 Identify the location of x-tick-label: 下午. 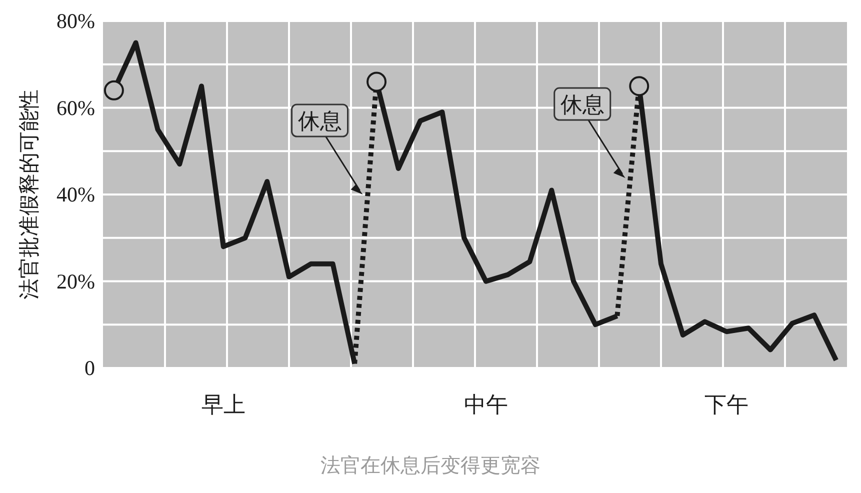
(726, 404).